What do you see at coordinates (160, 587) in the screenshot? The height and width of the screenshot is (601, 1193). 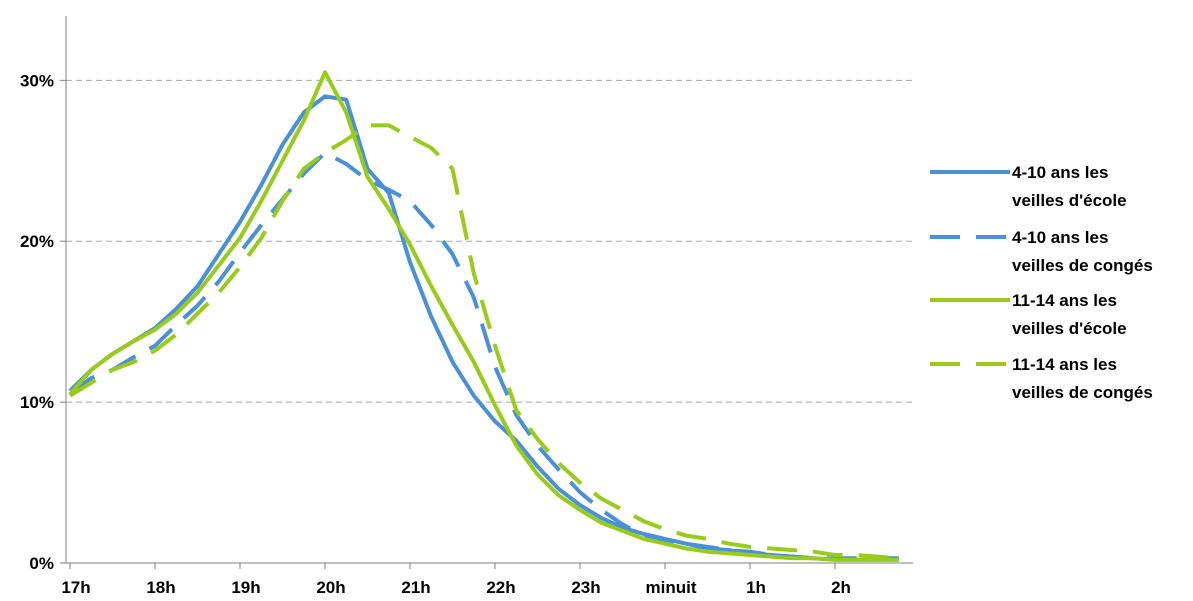 I see `x-tick-label: 18h` at bounding box center [160, 587].